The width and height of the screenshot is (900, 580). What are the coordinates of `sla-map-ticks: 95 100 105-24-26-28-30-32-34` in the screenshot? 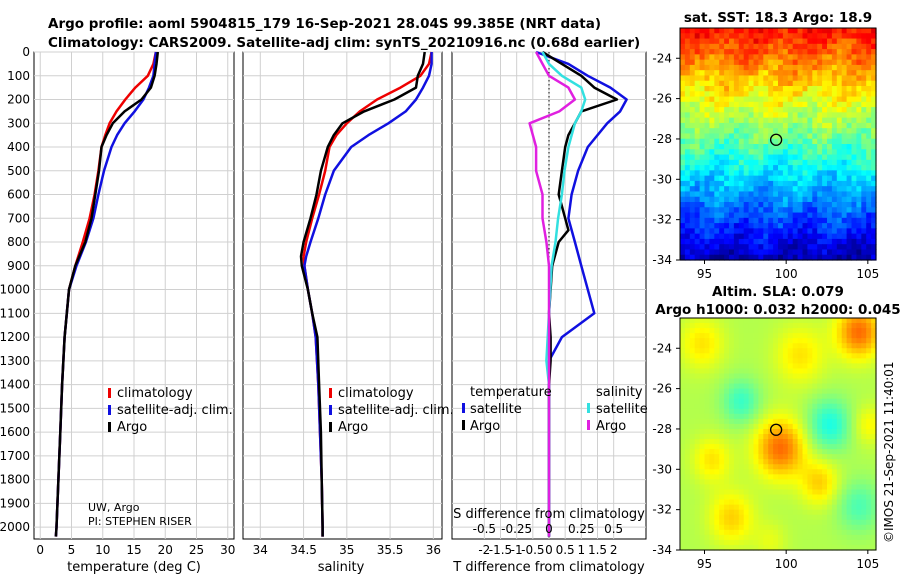 It's located at (765, 456).